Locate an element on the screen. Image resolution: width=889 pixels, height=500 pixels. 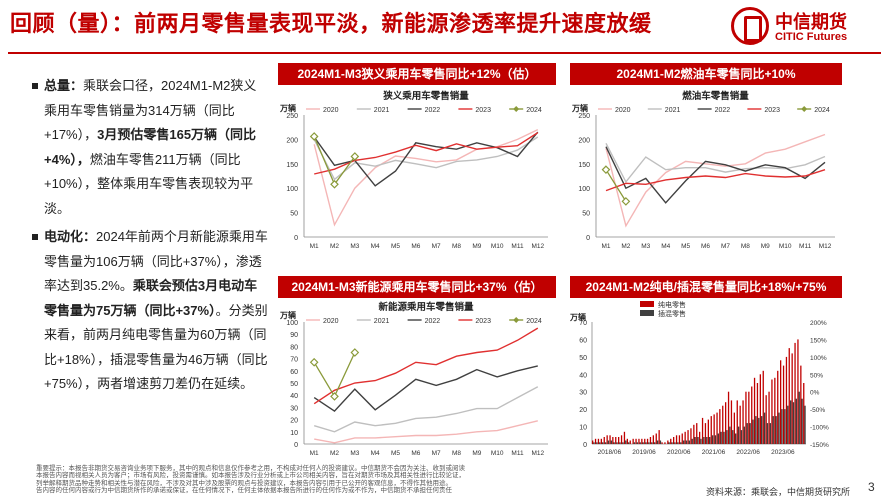
panel-header: 2024M1-M3新能源乘用车零售同比+37%（估） is located at coordinates (417, 287).